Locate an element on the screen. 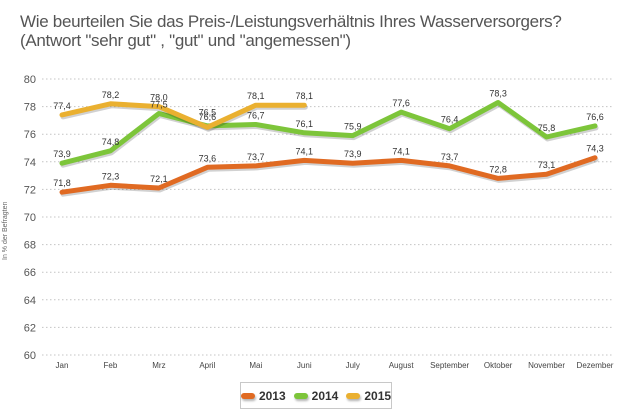  y-tick-label: 68 is located at coordinates (30, 246).